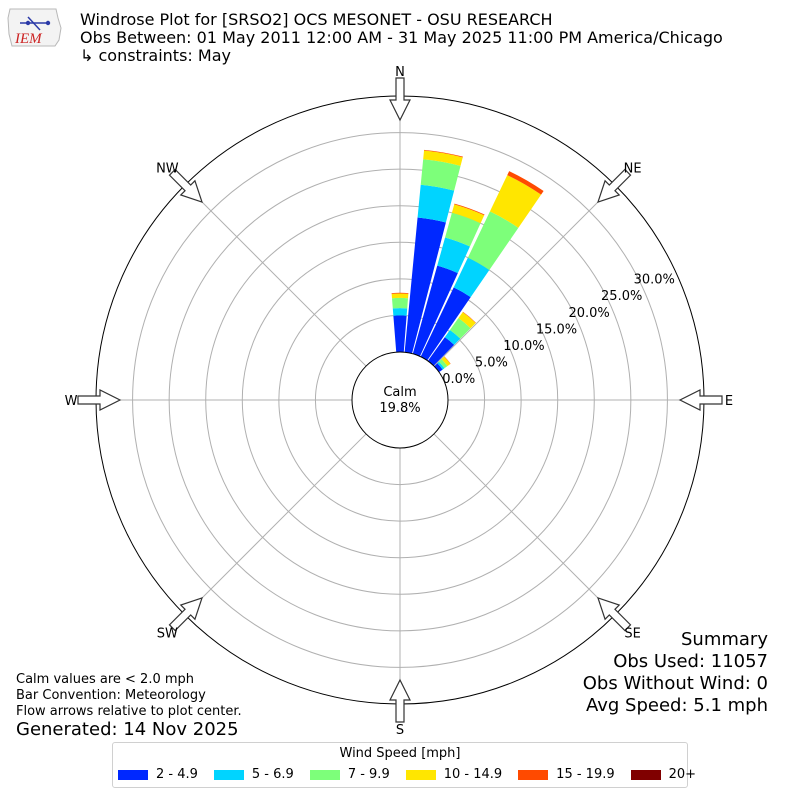 Image resolution: width=800 pixels, height=800 pixels. Describe the element at coordinates (28, 39) in the screenshot. I see `svg-text: IEM` at that location.